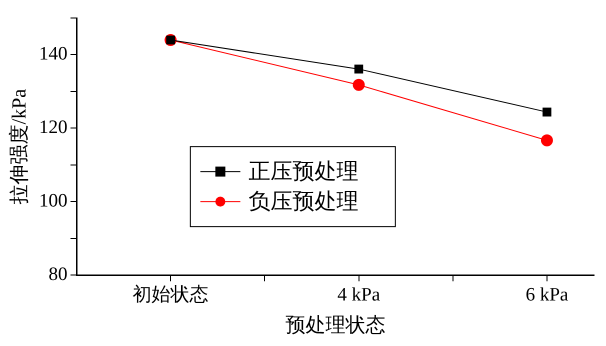 The image size is (606, 346). I want to click on legend-label: 正压预处理, so click(303, 171).